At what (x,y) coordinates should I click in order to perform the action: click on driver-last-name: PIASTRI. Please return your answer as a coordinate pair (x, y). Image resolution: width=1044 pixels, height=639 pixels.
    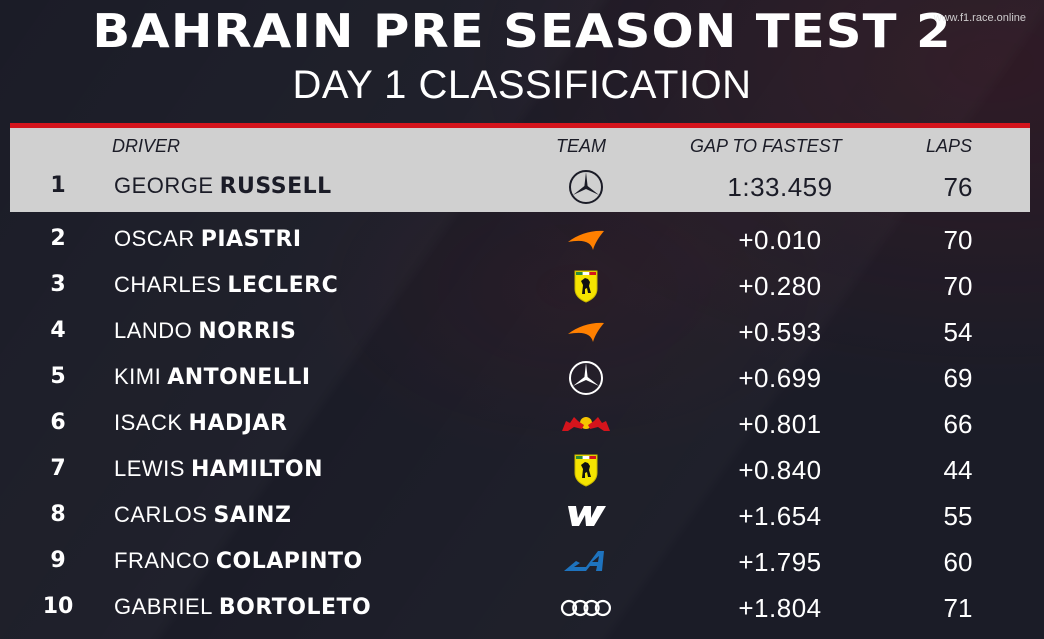
    Looking at the image, I should click on (251, 239).